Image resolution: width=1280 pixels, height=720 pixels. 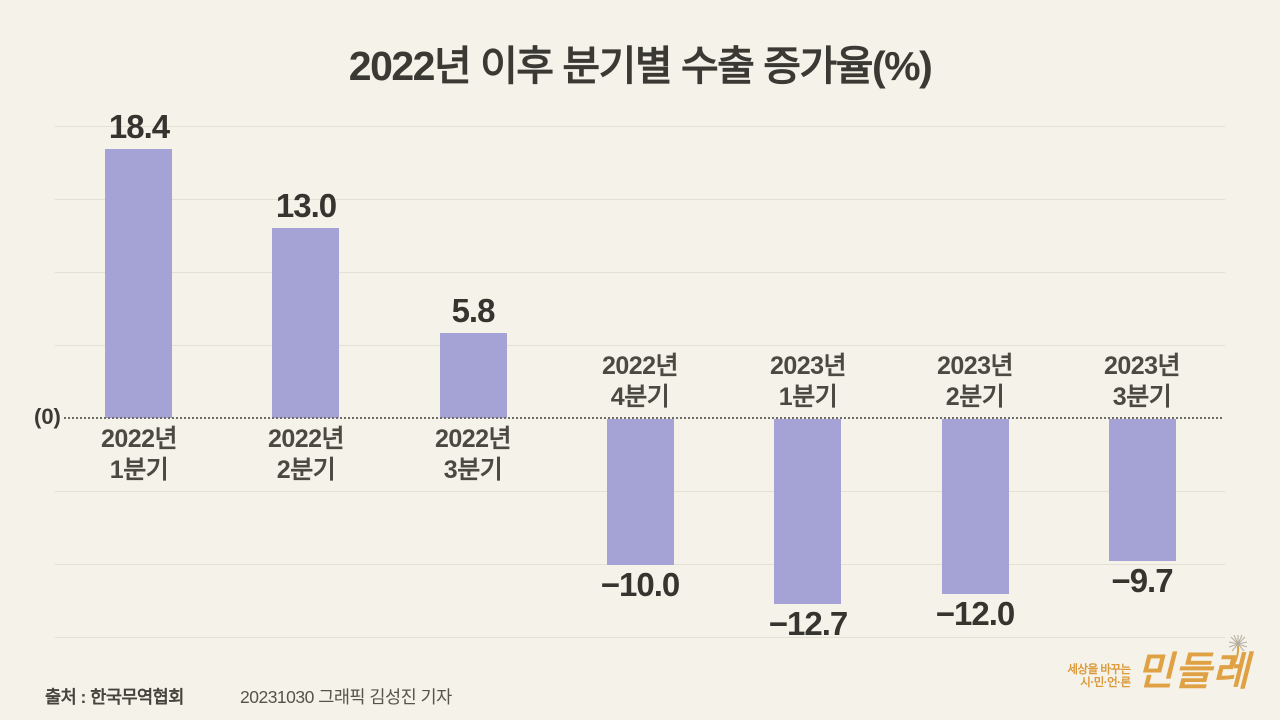 What do you see at coordinates (114, 697) in the screenshot?
I see `source-text: 출처 : 한국무역협회` at bounding box center [114, 697].